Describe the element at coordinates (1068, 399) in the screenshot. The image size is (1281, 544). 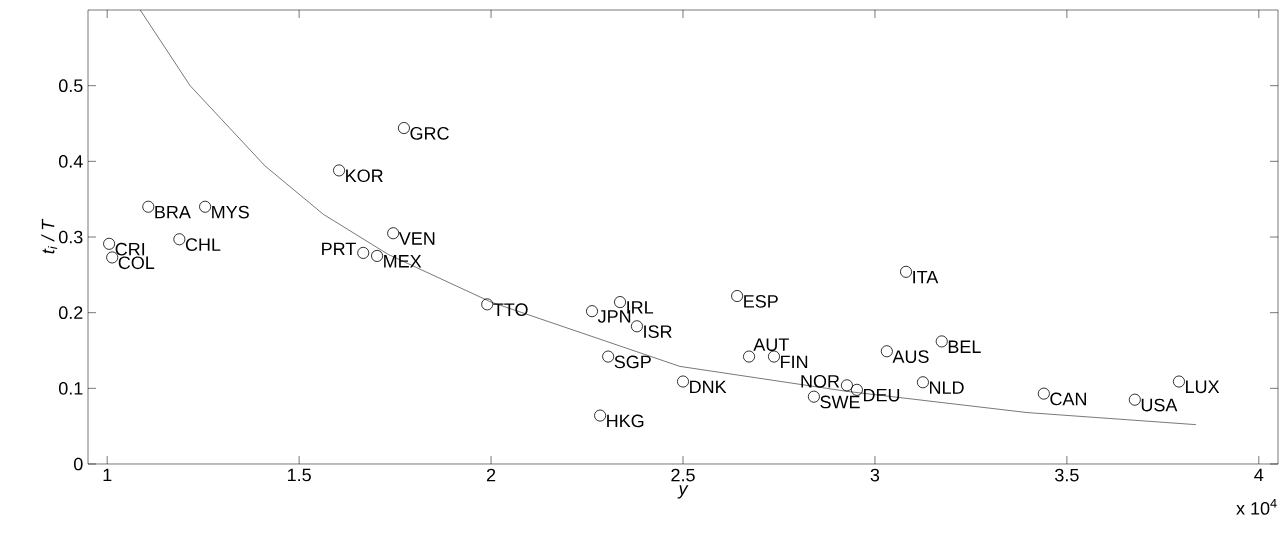
I see `annotation: CAN` at that location.